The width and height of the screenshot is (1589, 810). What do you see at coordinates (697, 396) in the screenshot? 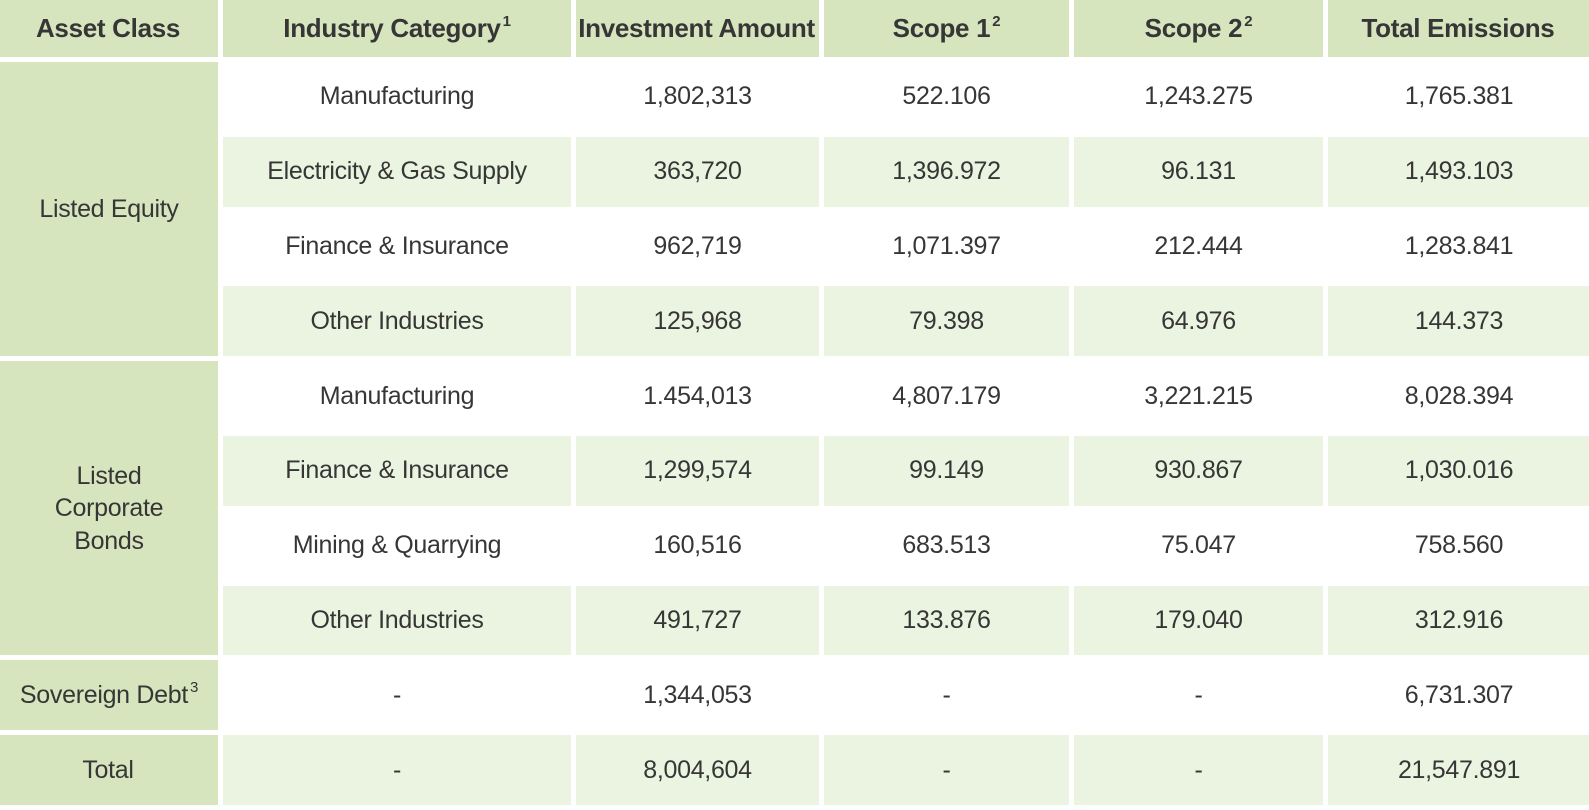
I see `investment-cell: 1.454,013` at bounding box center [697, 396].